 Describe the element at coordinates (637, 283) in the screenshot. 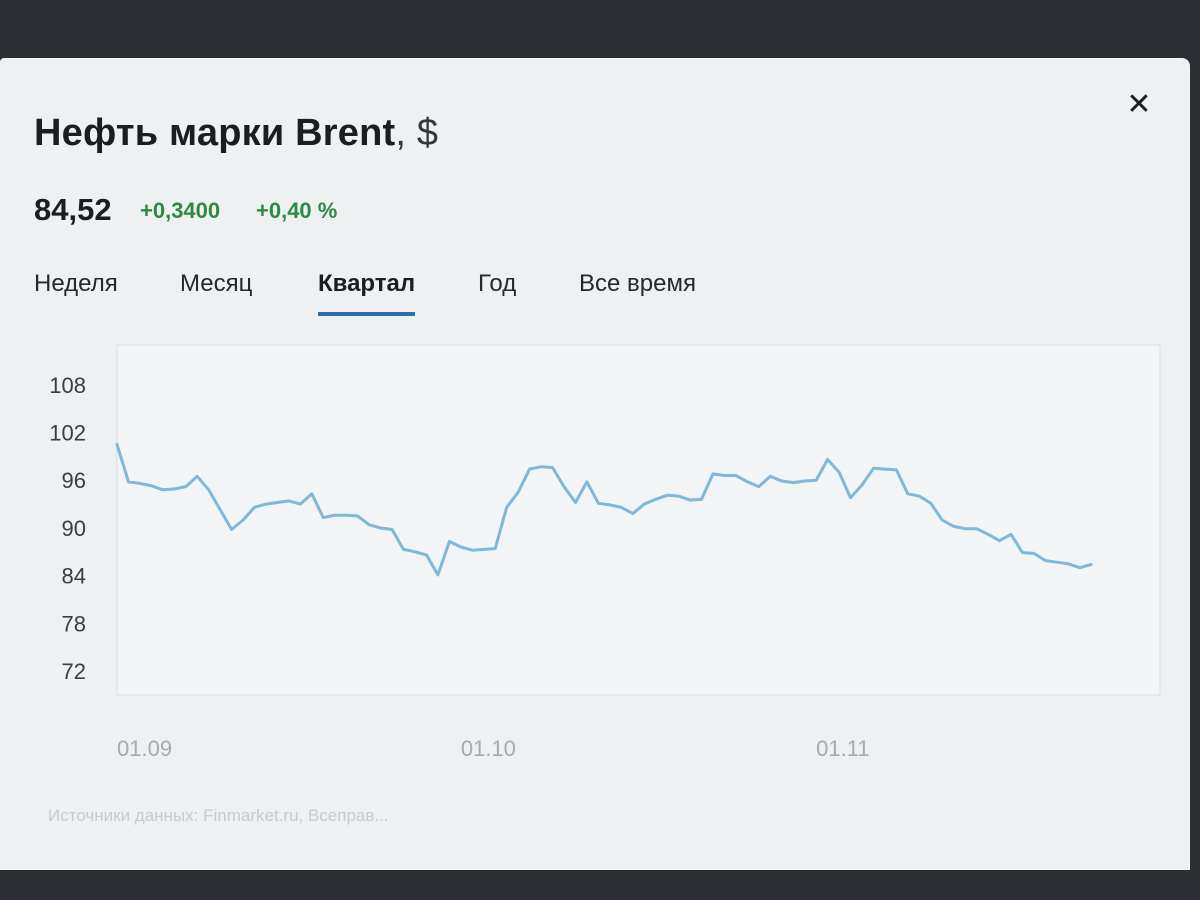

I see `tab-all-time: Все время` at that location.